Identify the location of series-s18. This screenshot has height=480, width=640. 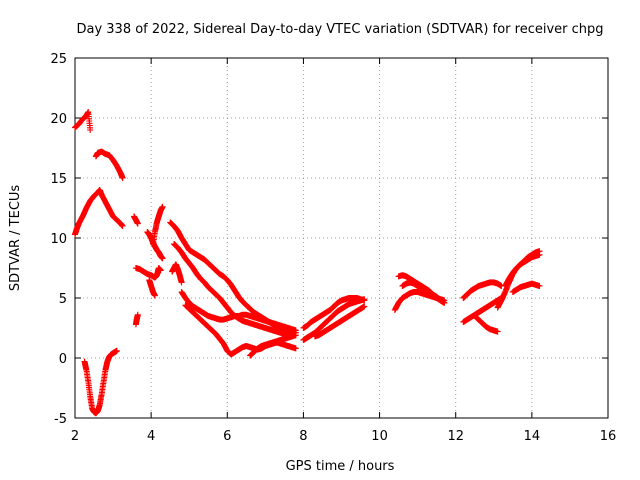
(334, 313).